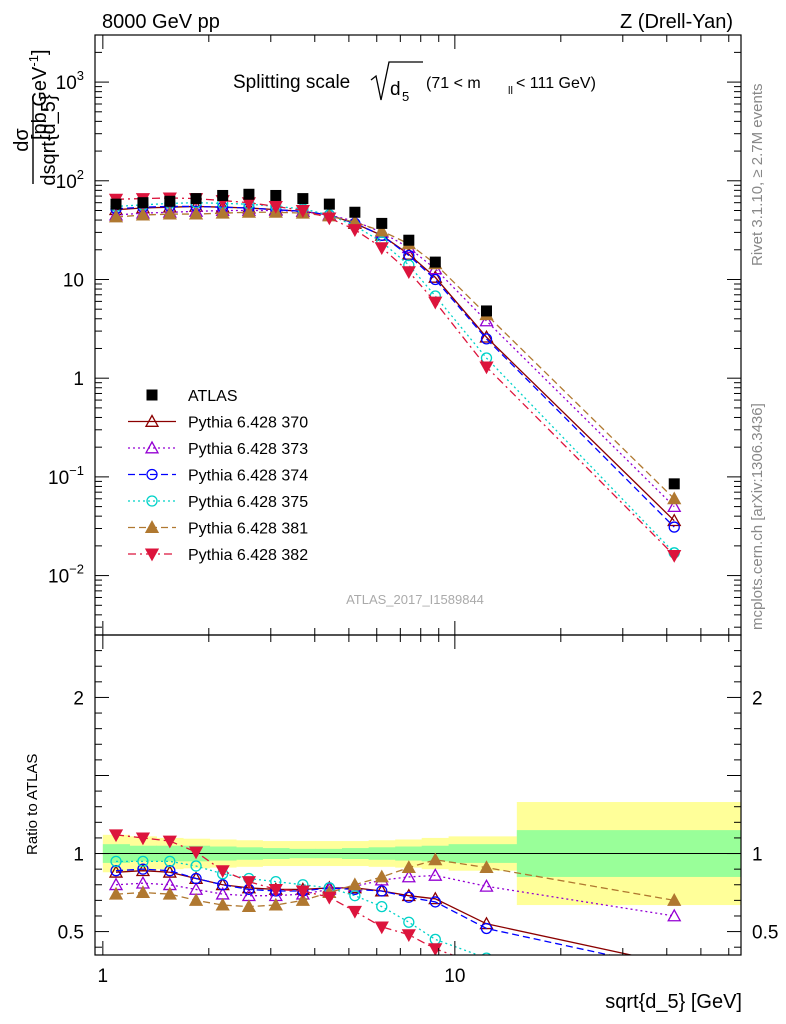  I want to click on title-prefix: Splitting scale, so click(291, 82).